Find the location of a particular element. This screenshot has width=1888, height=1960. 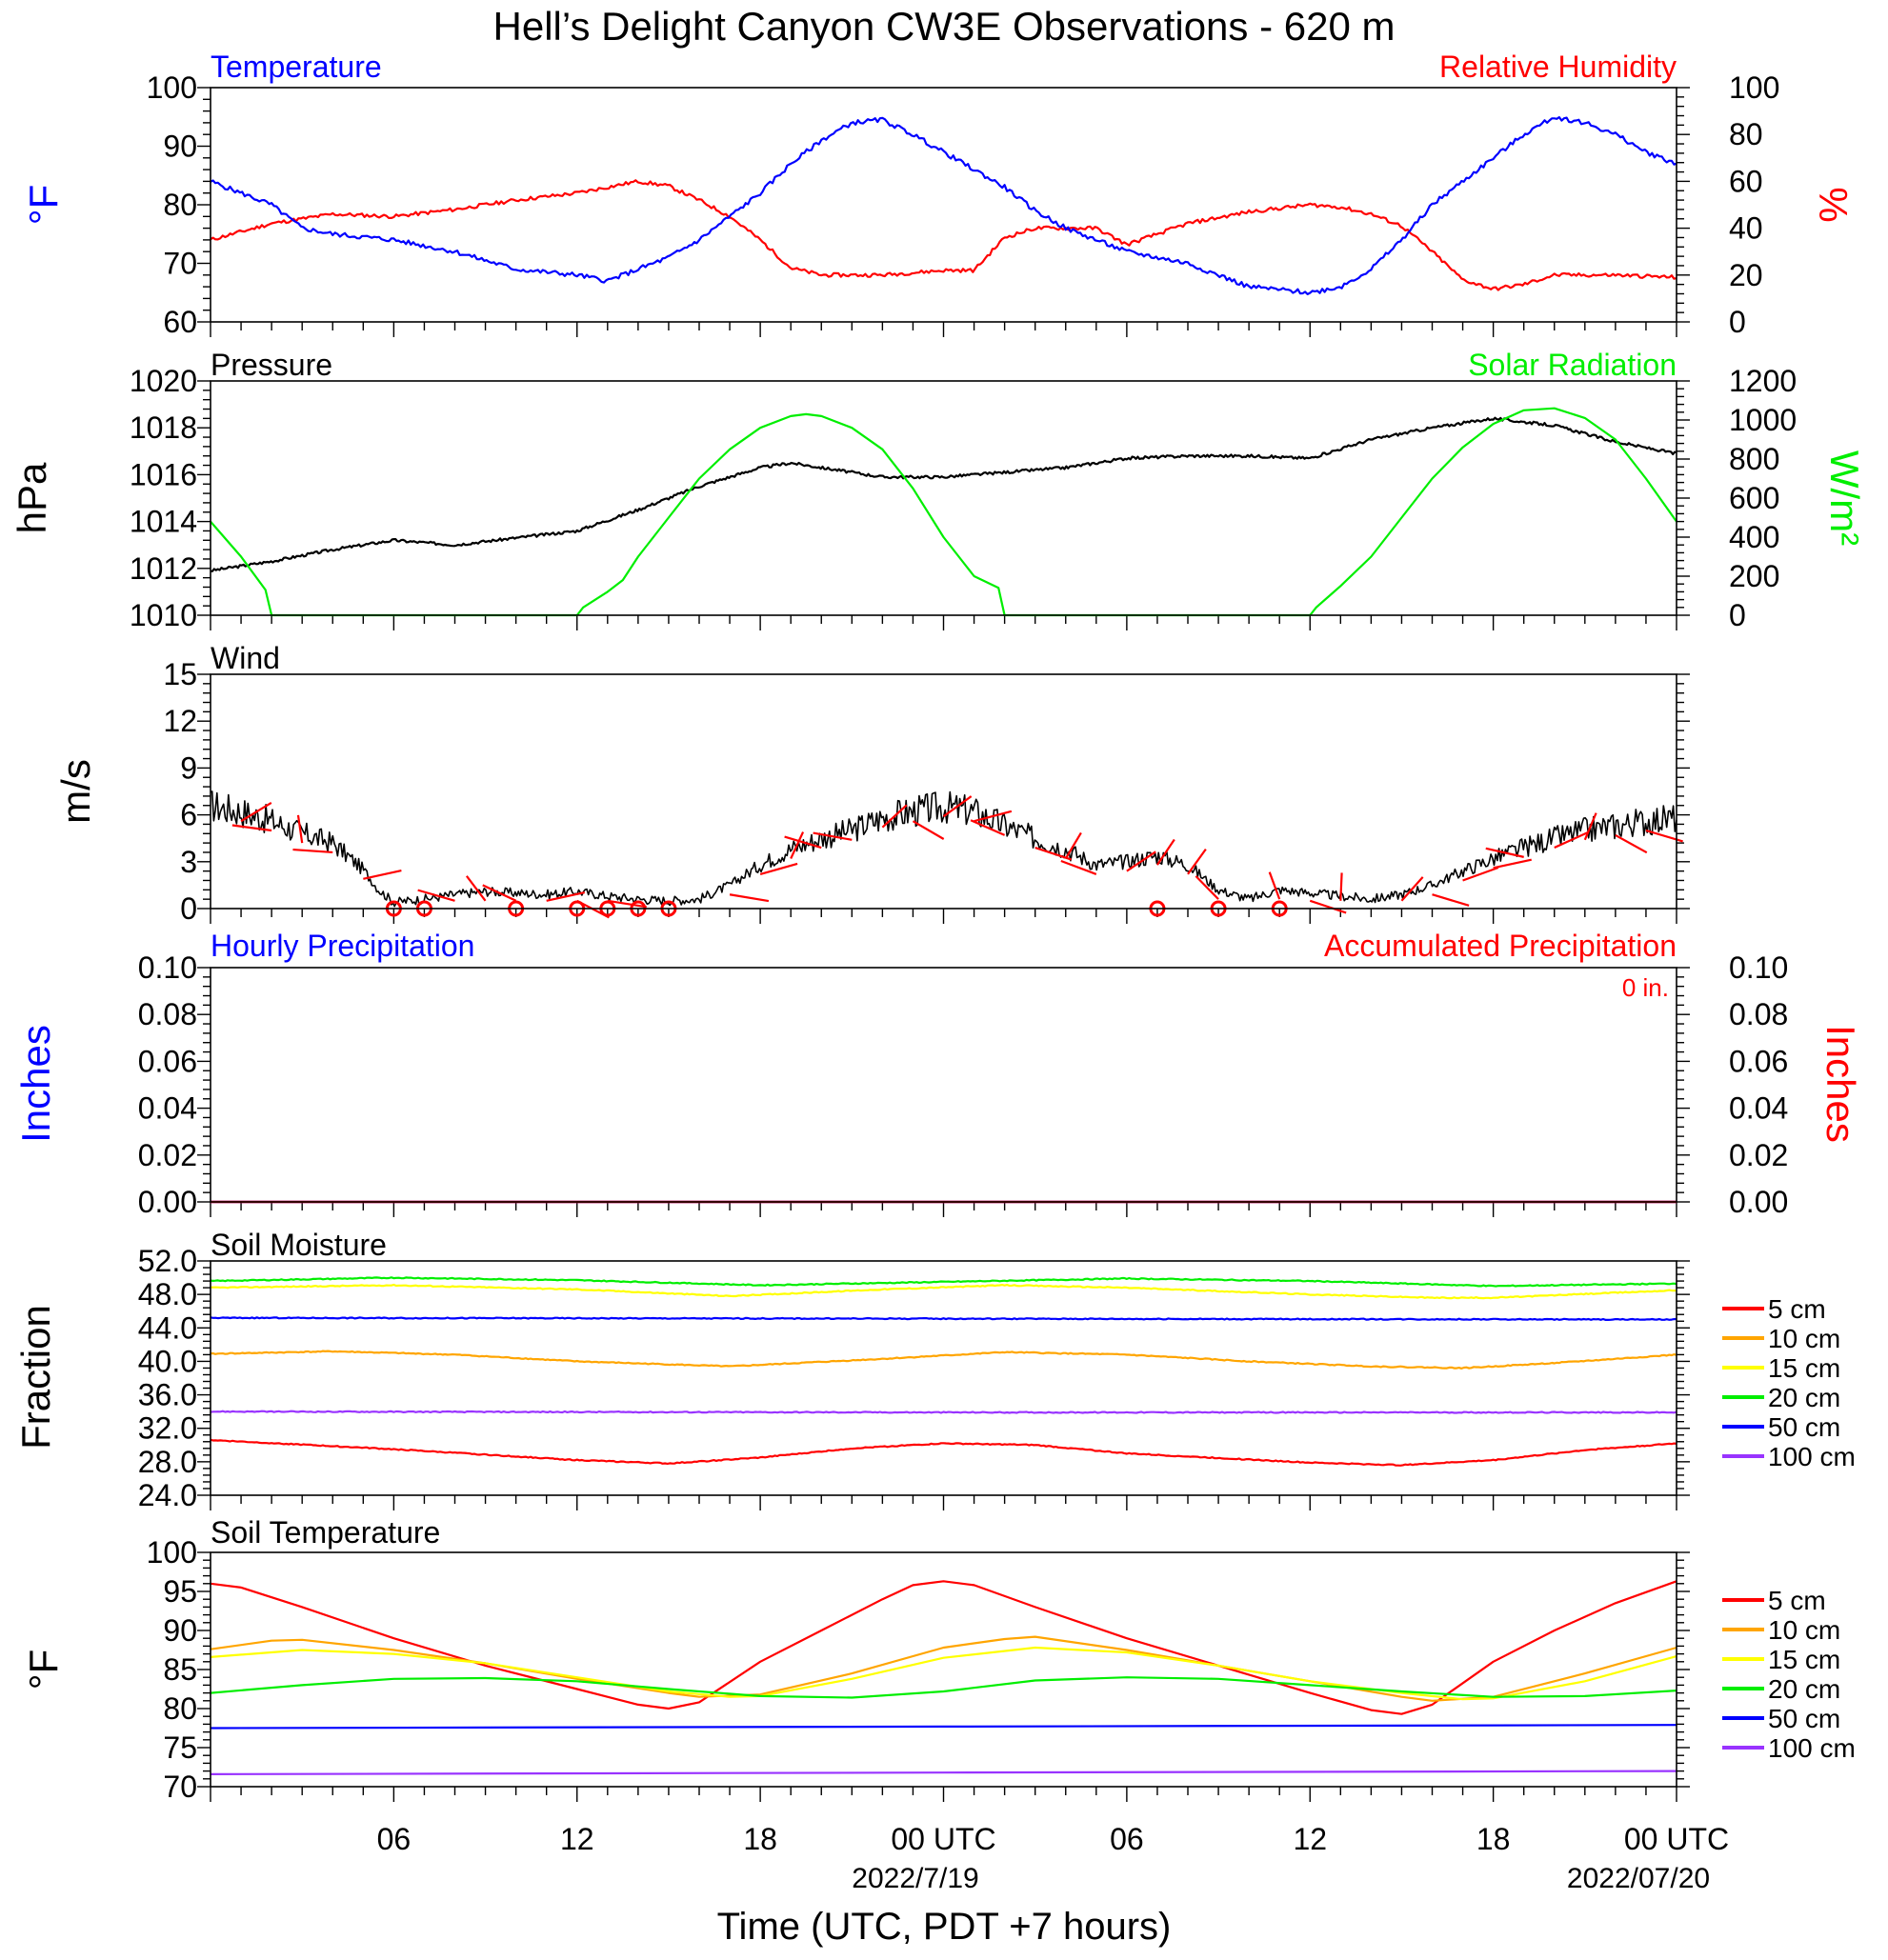

legend-label: 20 cm is located at coordinates (1804, 1689).